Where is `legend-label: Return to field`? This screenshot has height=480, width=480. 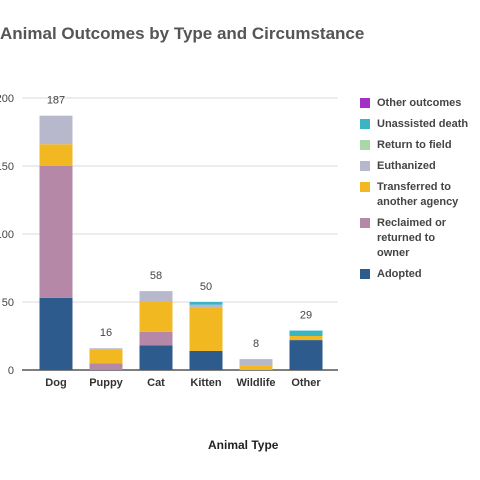
legend-label: Return to field is located at coordinates (414, 145).